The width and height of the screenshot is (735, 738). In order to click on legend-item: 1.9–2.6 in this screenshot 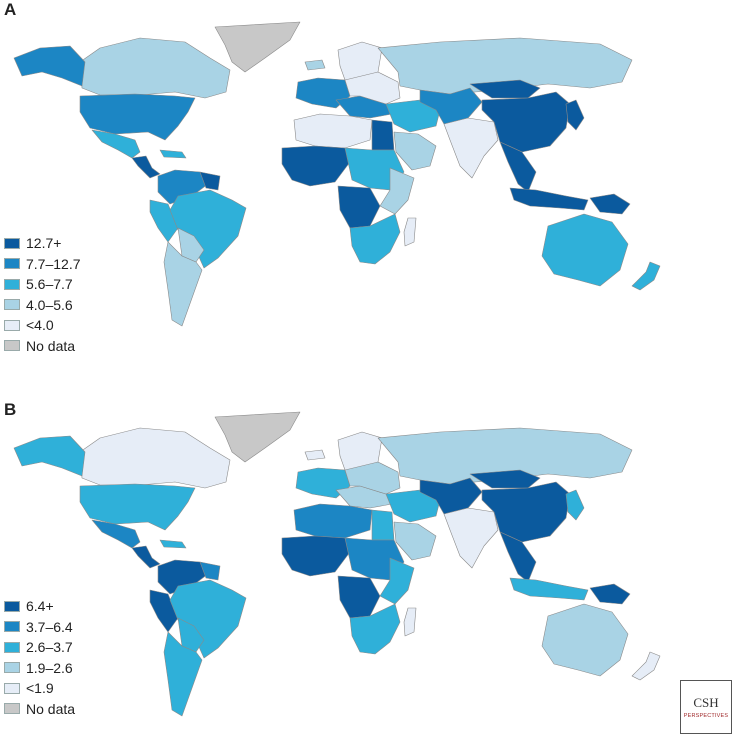, I will do `click(39, 668)`.